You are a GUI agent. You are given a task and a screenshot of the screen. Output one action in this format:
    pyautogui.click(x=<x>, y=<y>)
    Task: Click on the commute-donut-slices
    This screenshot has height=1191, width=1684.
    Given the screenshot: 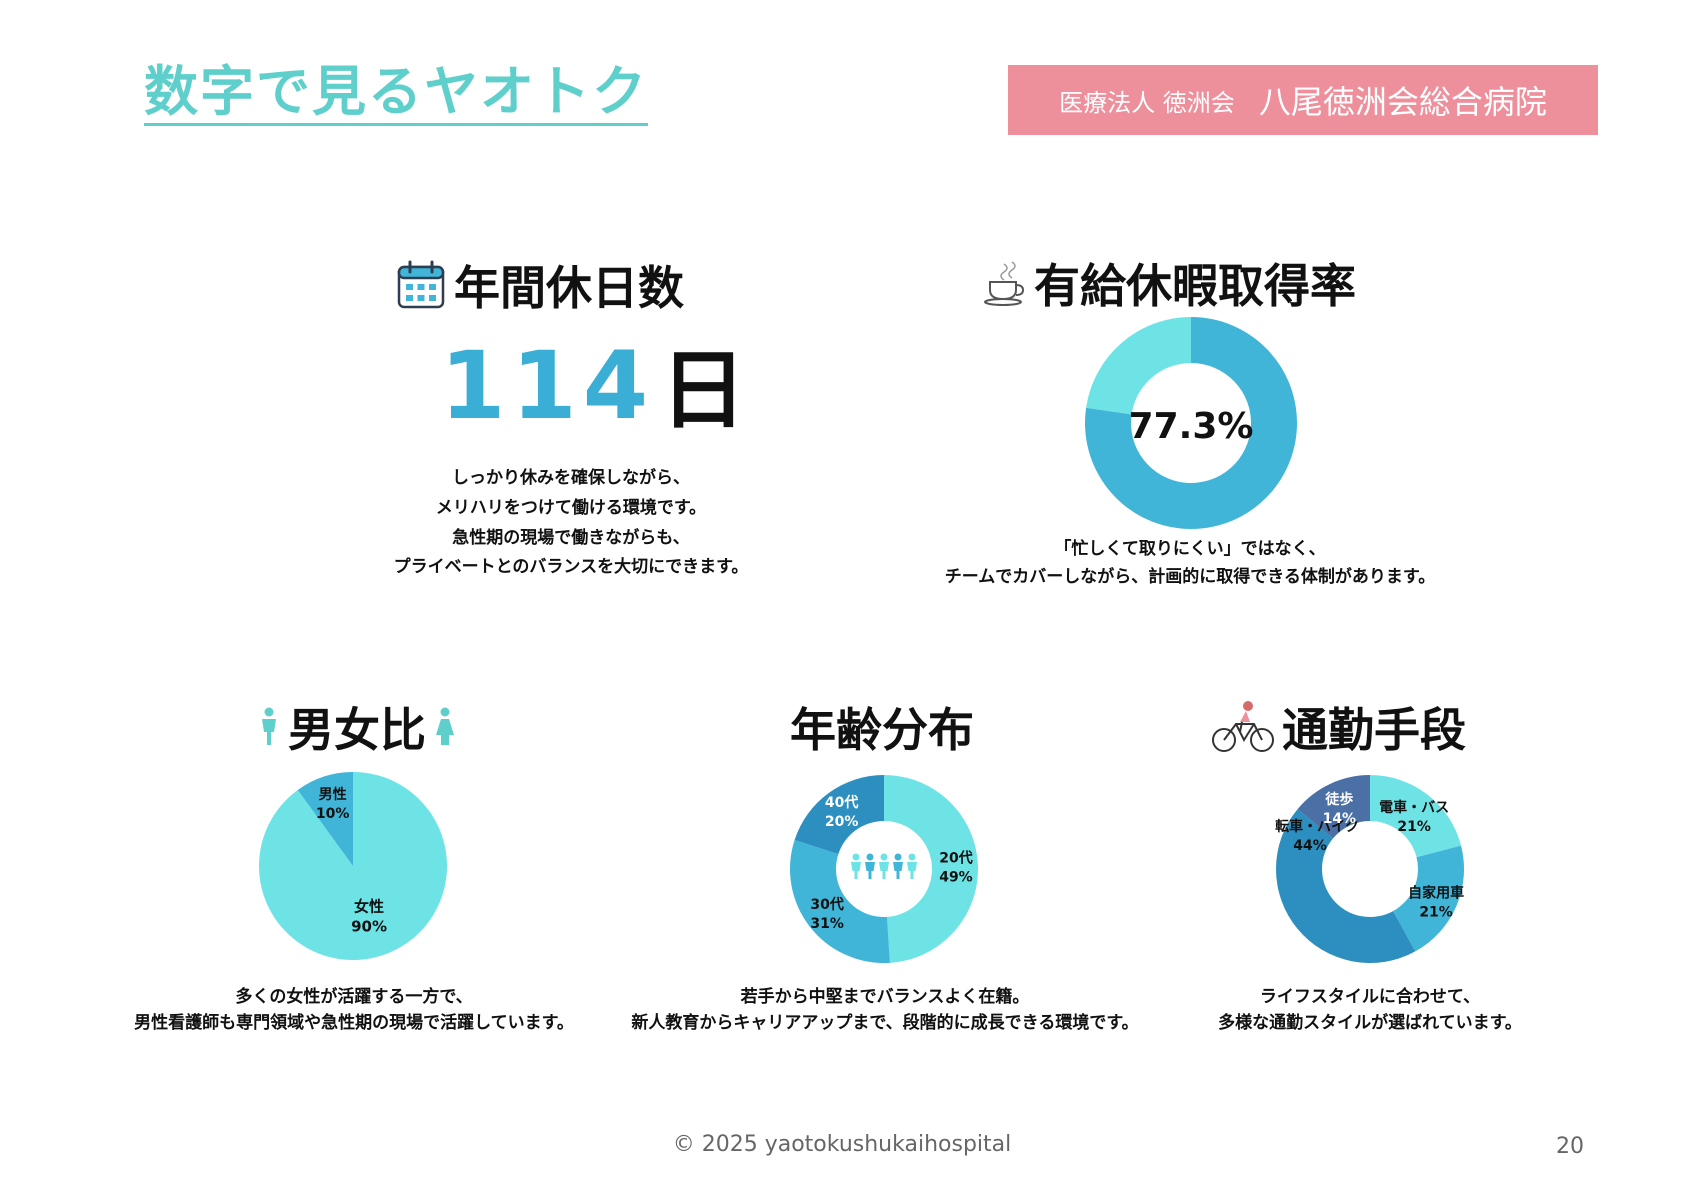 What is the action you would take?
    pyautogui.click(x=1370, y=869)
    